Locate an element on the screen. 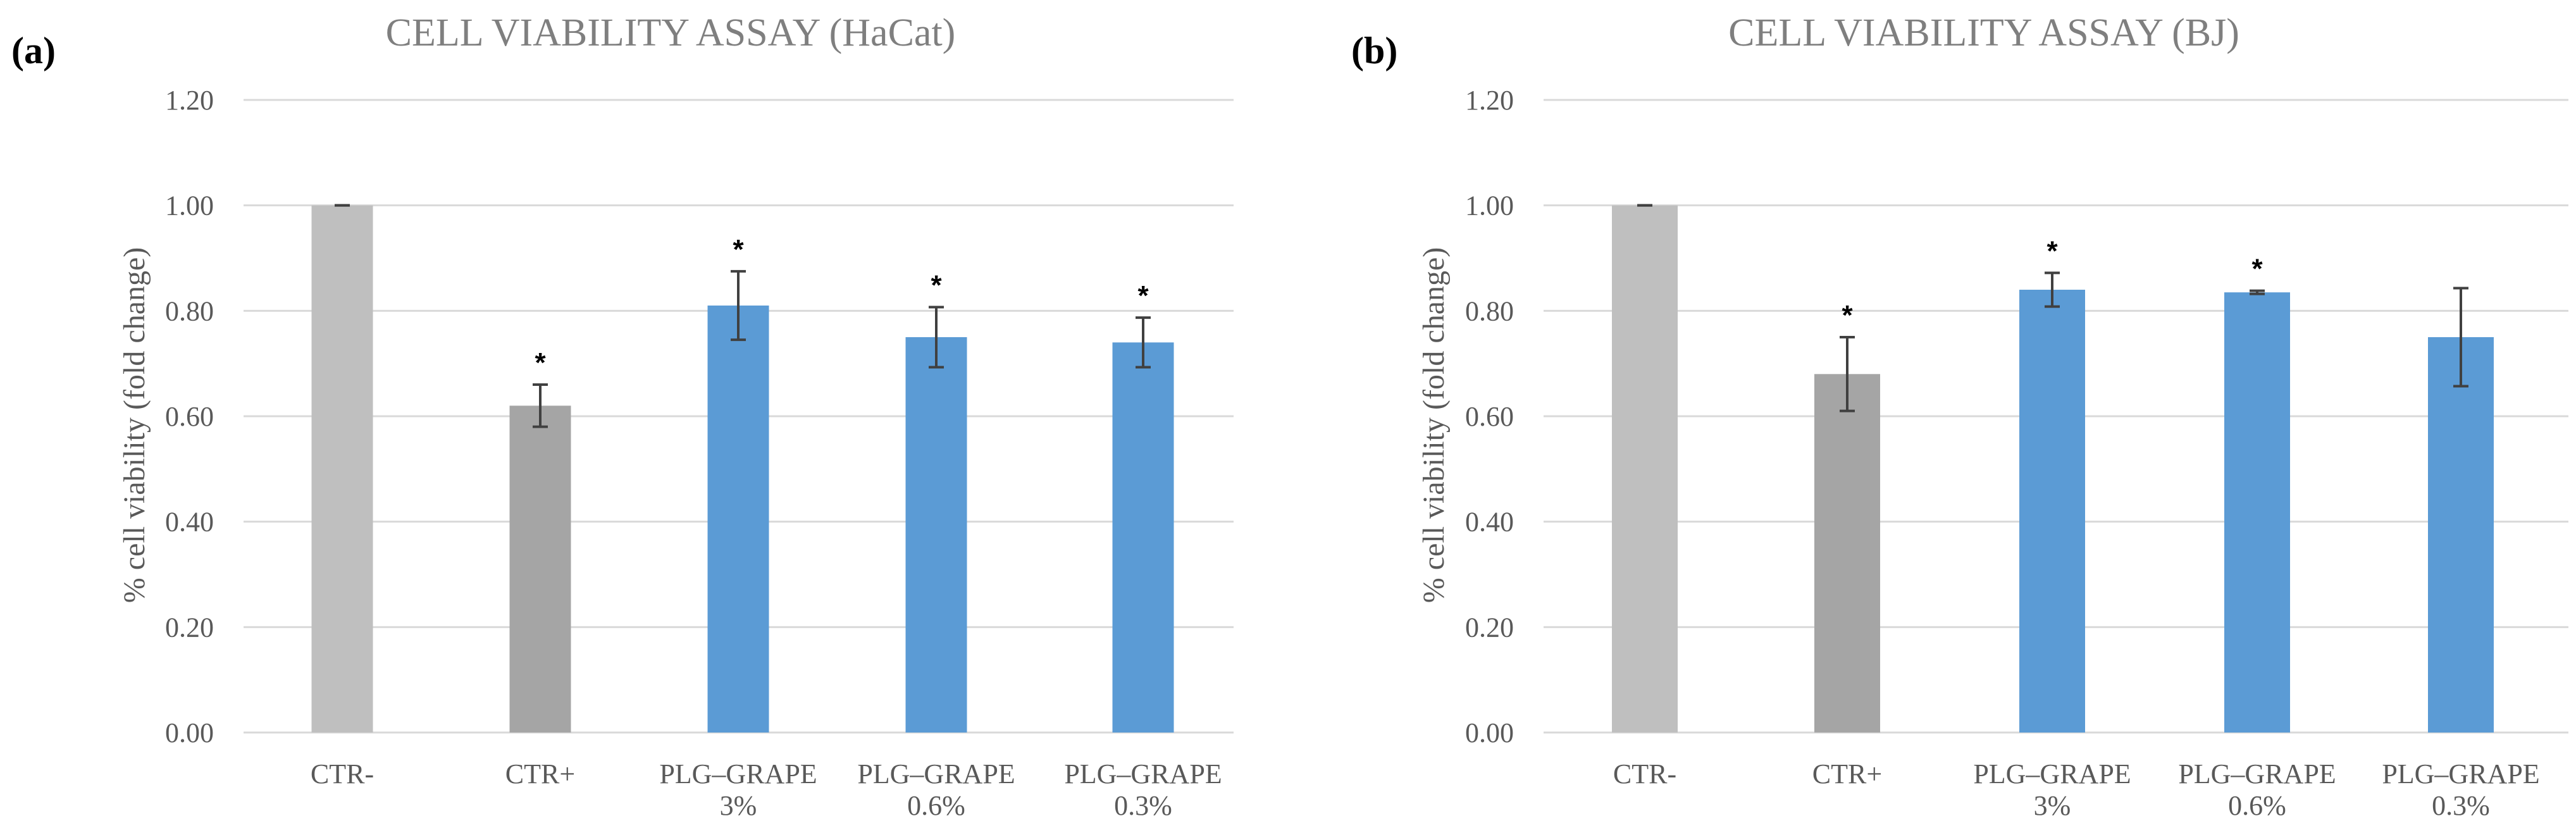  significance-markers: * * * * is located at coordinates (842, 306).